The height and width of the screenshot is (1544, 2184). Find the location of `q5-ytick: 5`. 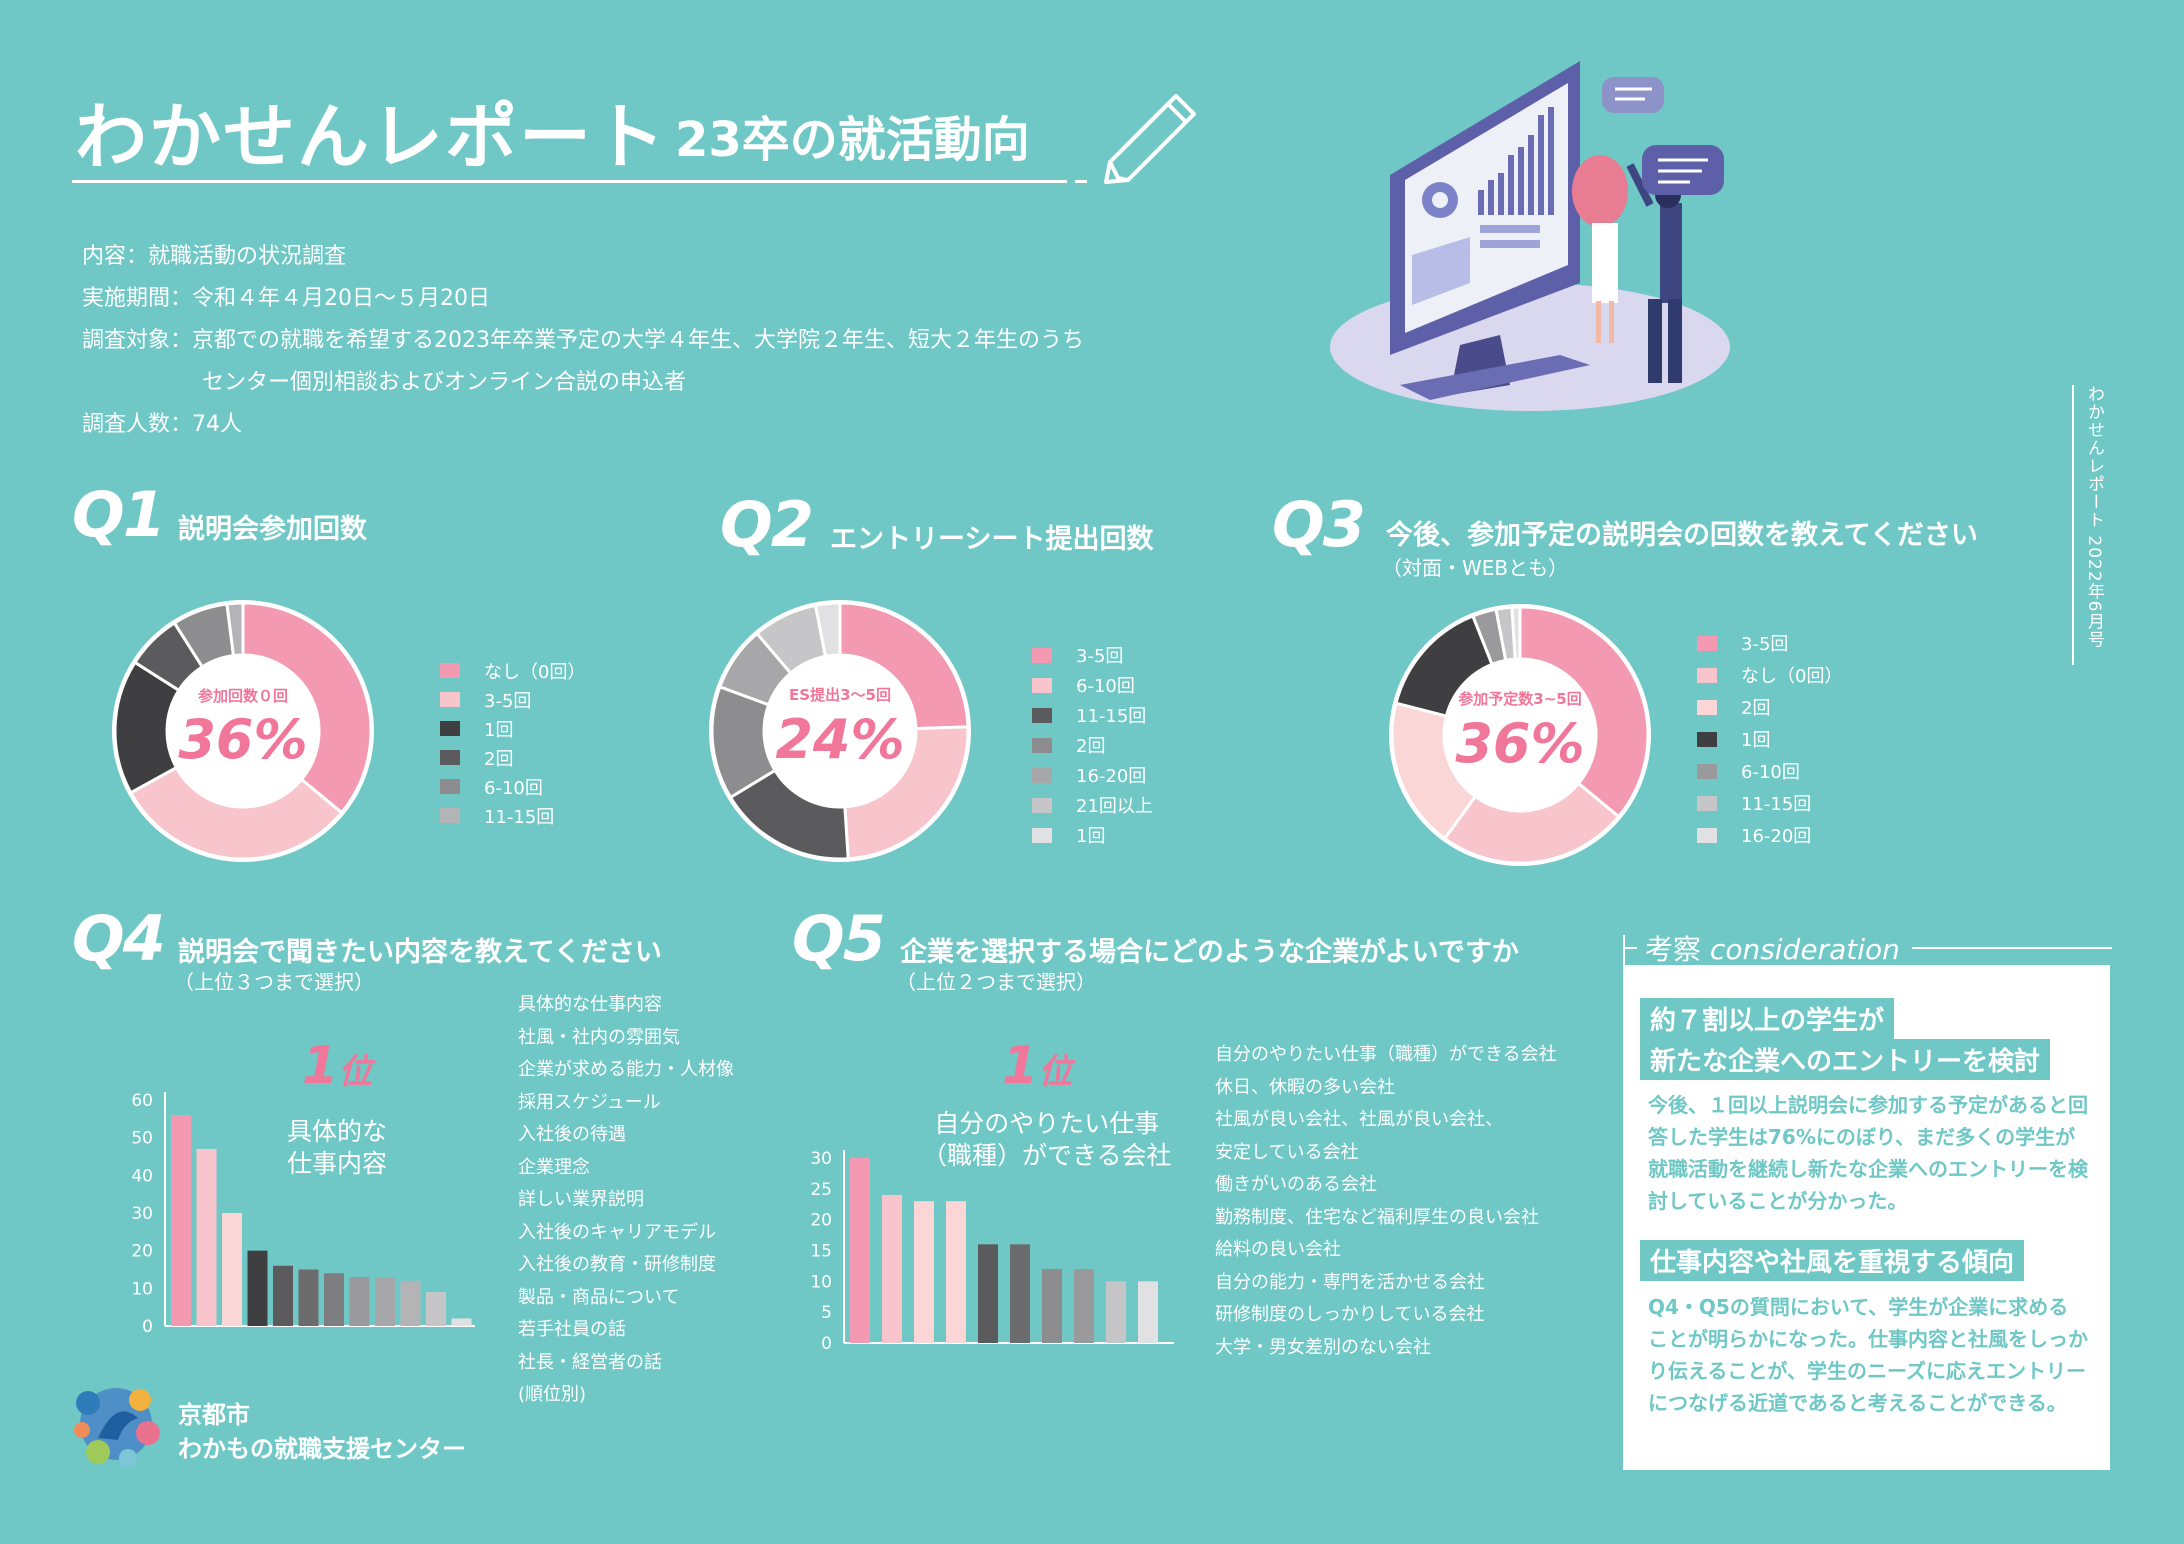

q5-ytick: 5 is located at coordinates (826, 1313).